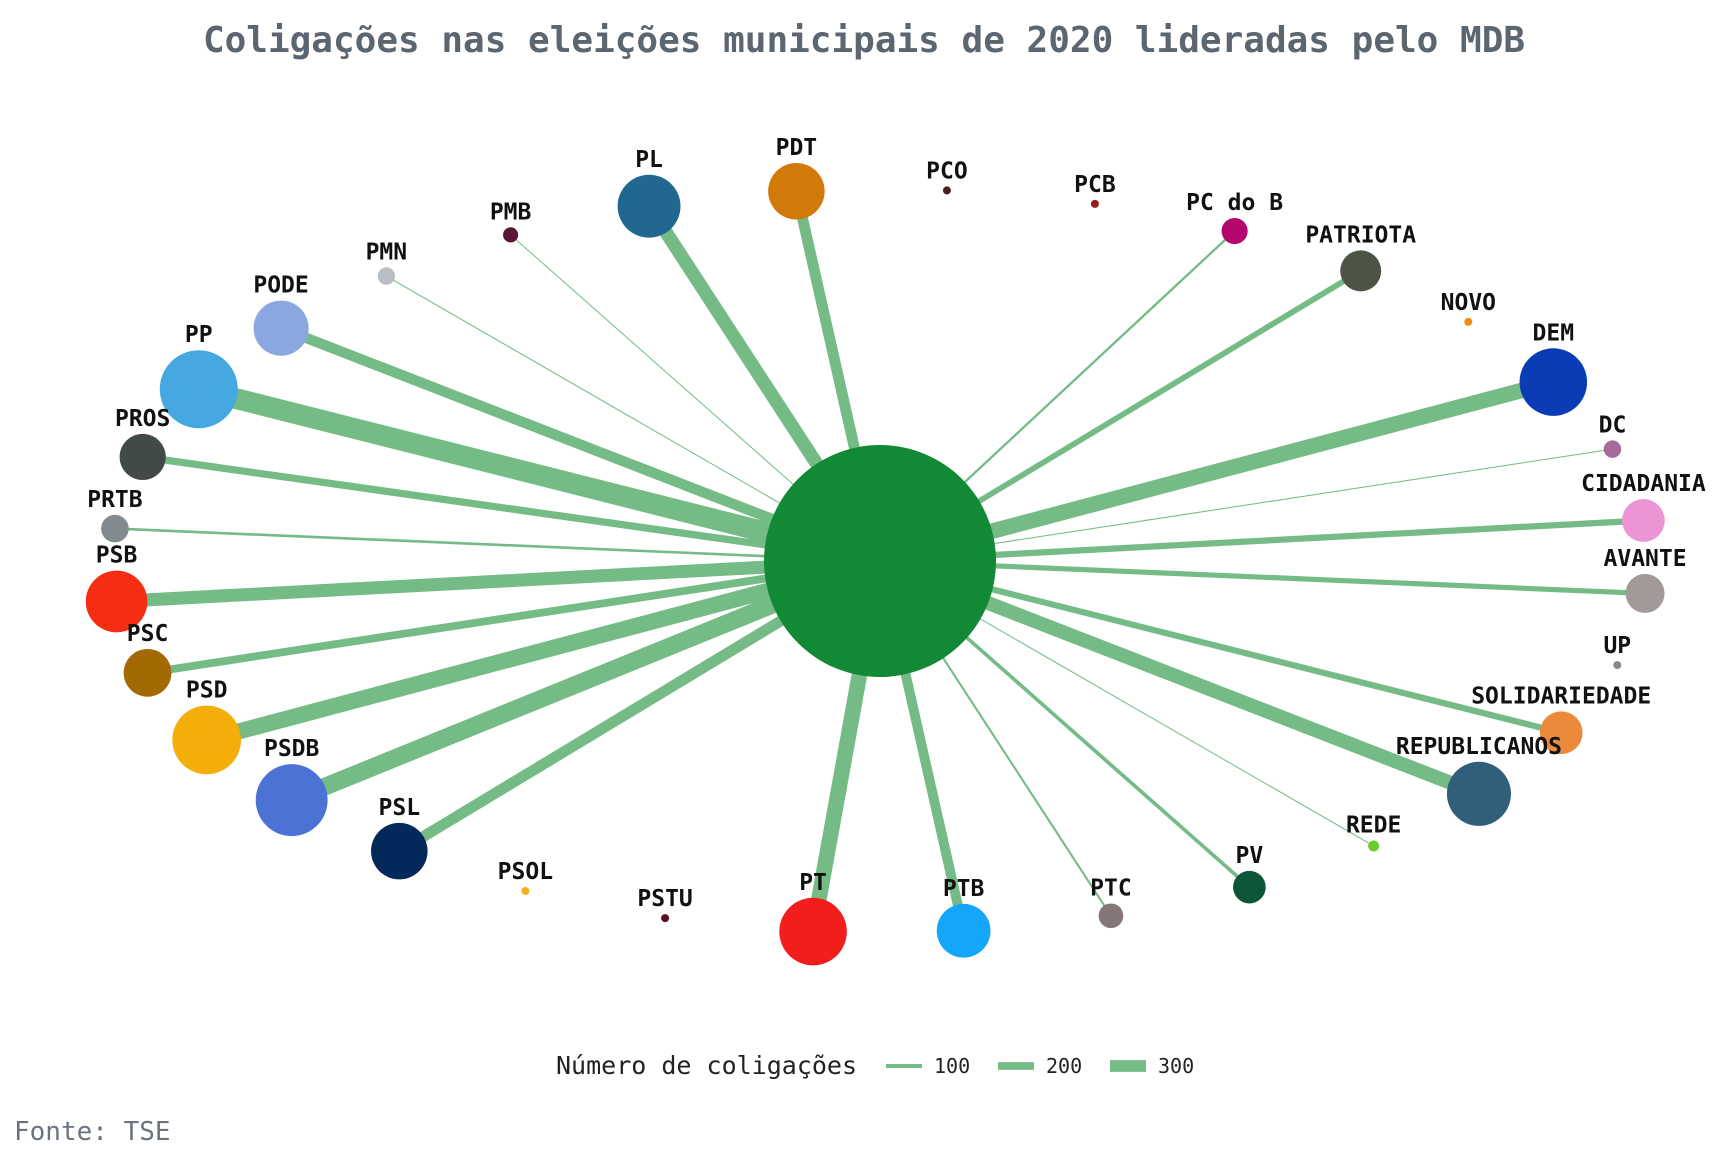 The image size is (1728, 1152). What do you see at coordinates (400, 808) in the screenshot?
I see `label-psl: PSL` at bounding box center [400, 808].